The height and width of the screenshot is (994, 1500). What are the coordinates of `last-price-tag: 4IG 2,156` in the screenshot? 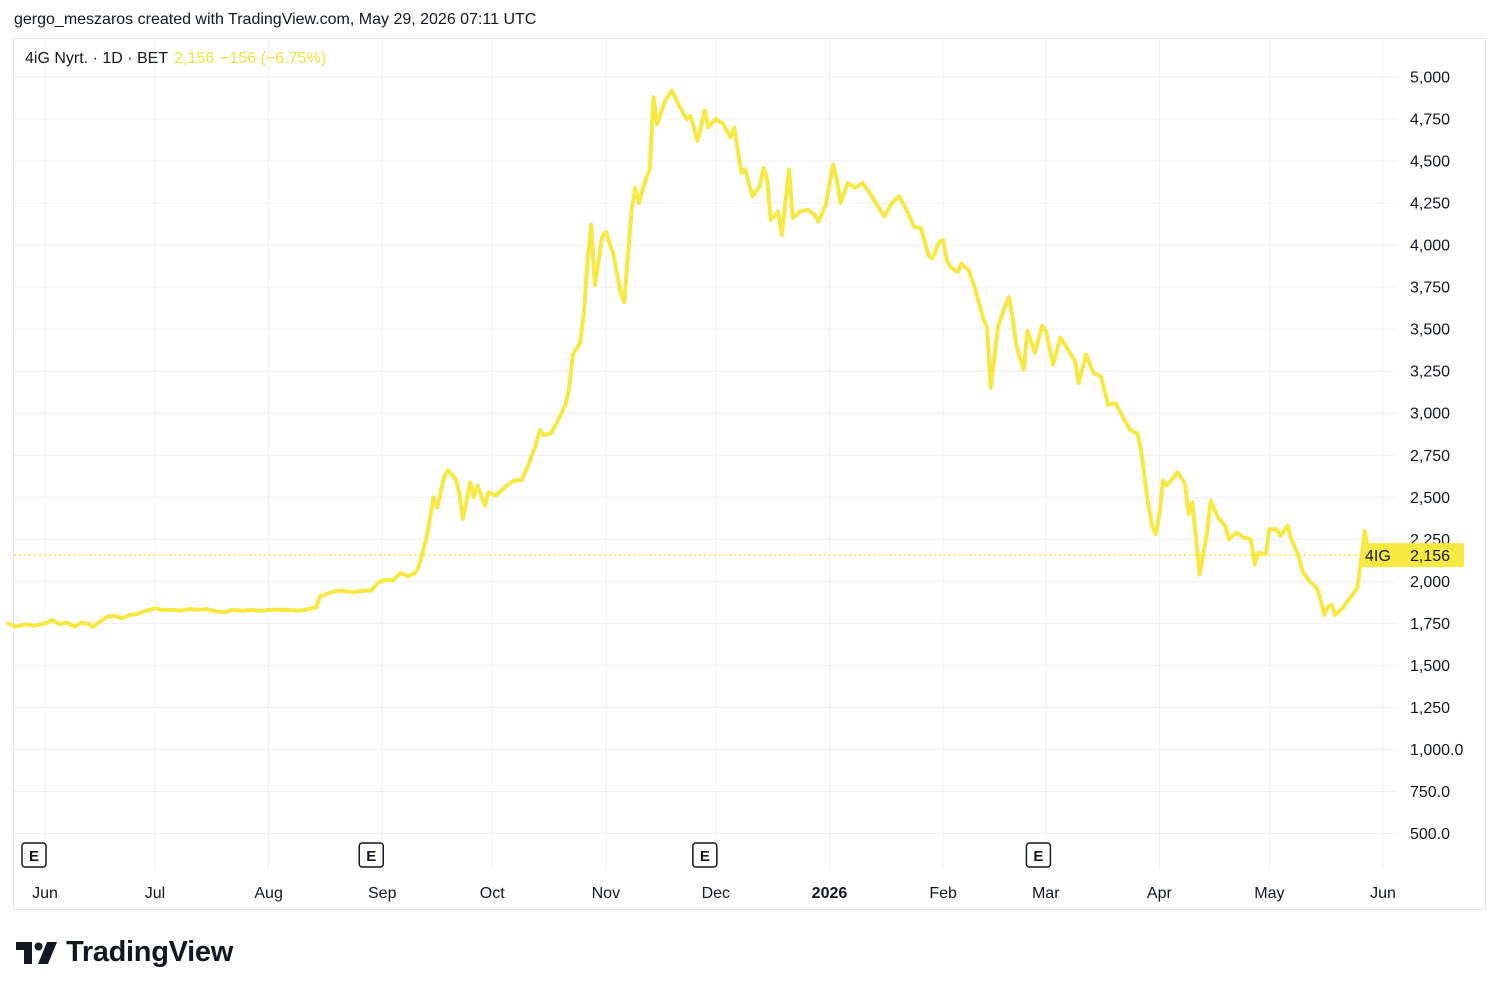 It's located at (1412, 555).